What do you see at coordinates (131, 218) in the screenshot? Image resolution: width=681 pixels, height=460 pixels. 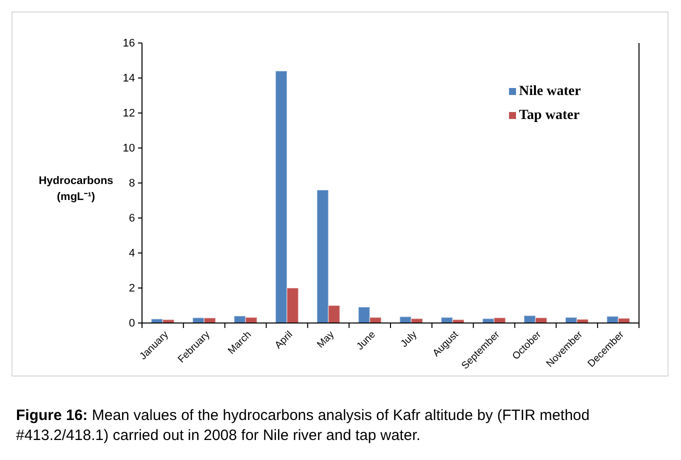 I see `y-tick-label: 6` at bounding box center [131, 218].